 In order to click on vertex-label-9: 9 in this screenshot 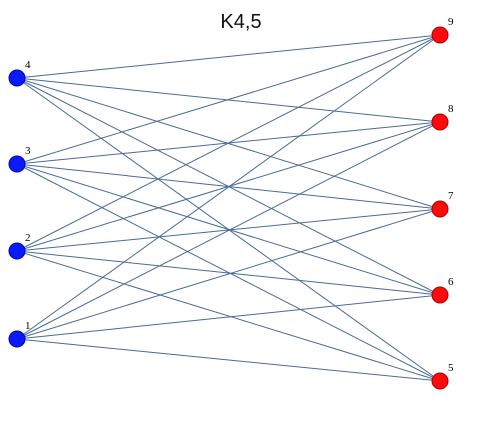, I will do `click(451, 22)`.